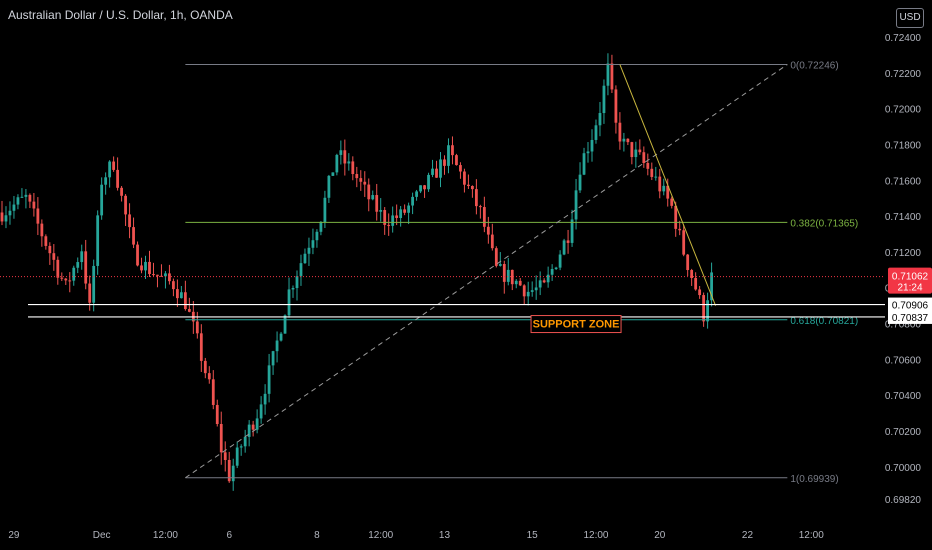  Describe the element at coordinates (445, 535) in the screenshot. I see `x-tick-label: 13` at that location.